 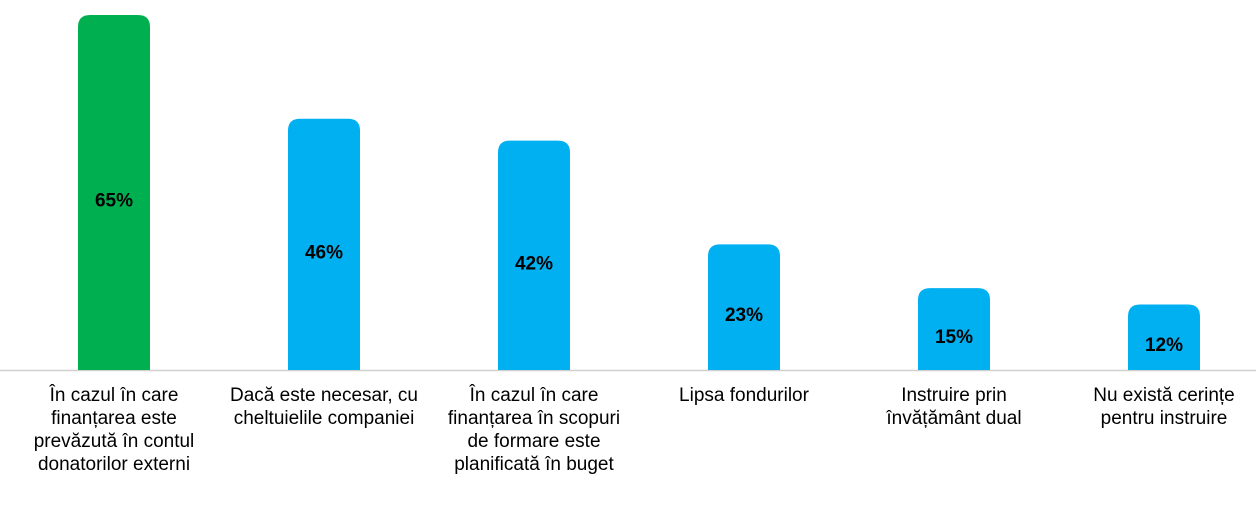 What do you see at coordinates (114, 201) in the screenshot?
I see `data-label: 65%` at bounding box center [114, 201].